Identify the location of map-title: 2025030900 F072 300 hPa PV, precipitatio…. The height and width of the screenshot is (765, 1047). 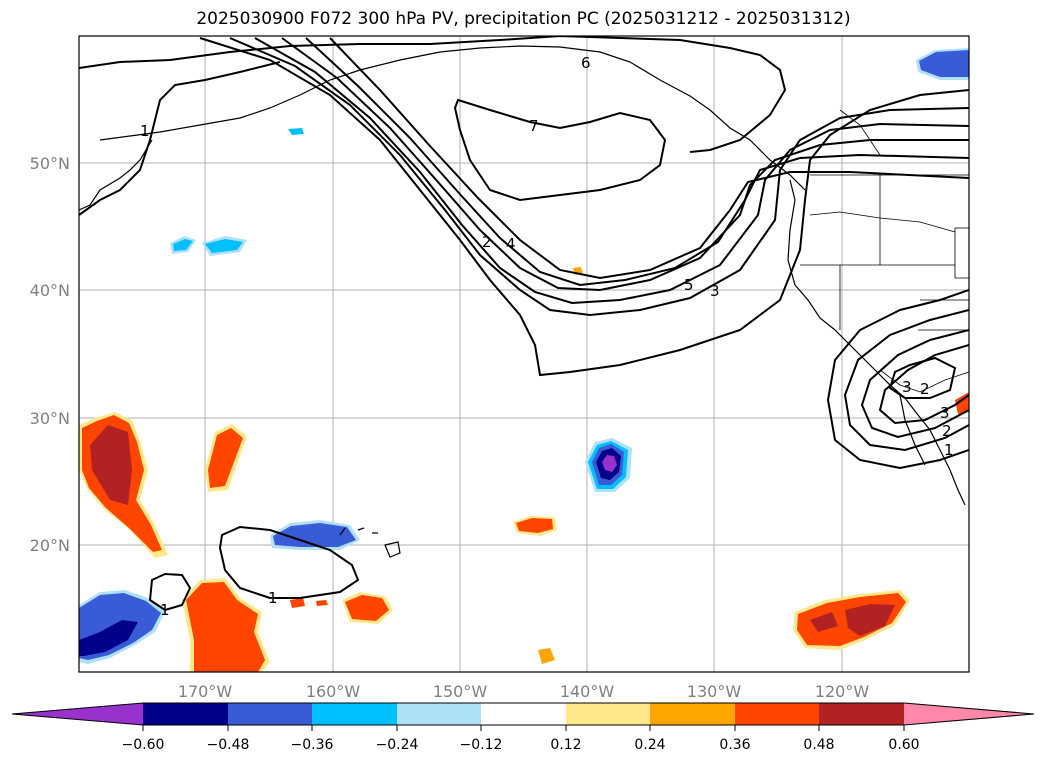
(523, 19).